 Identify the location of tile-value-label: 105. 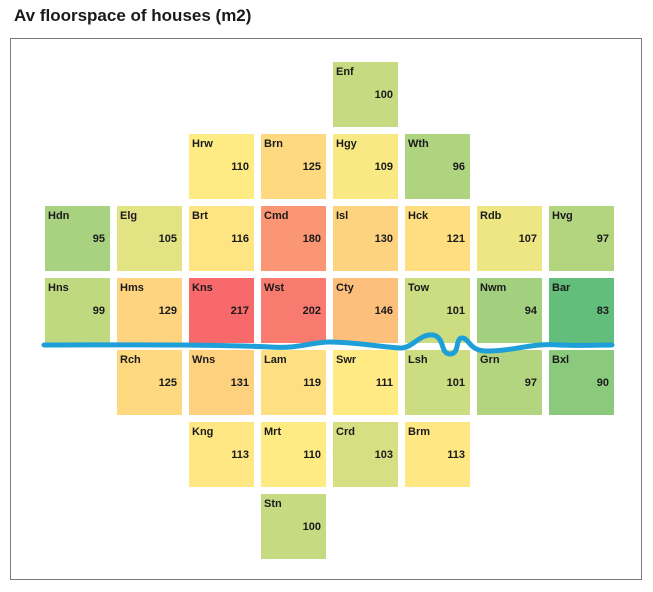
(167, 239).